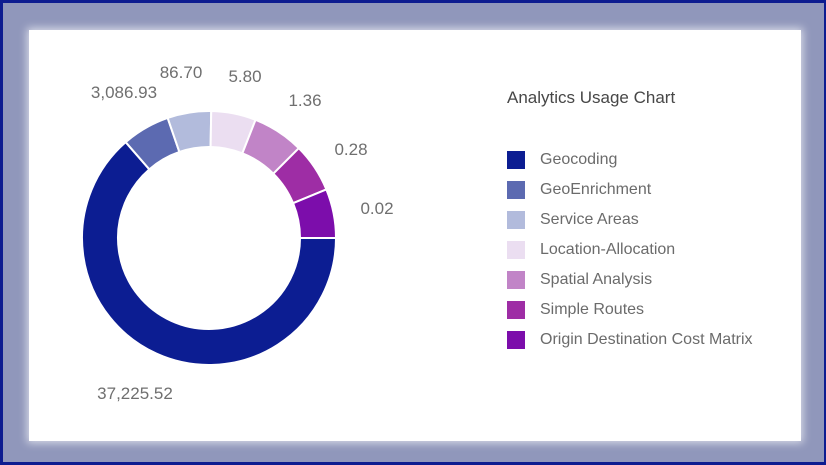 This screenshot has height=465, width=826. What do you see at coordinates (596, 189) in the screenshot?
I see `legend-item-label: GeoEnrichment` at bounding box center [596, 189].